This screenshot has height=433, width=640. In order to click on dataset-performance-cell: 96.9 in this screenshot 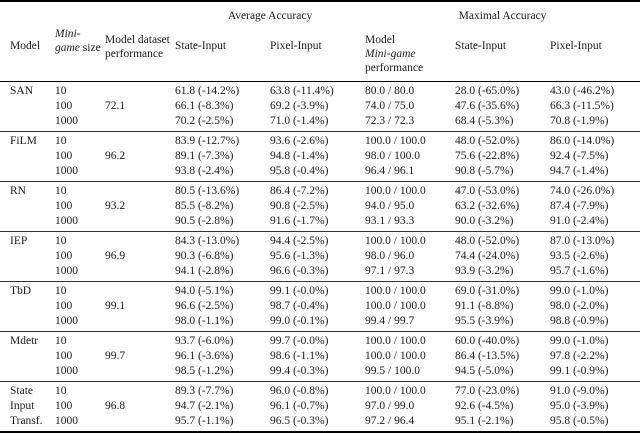, I will do `click(115, 256)`.